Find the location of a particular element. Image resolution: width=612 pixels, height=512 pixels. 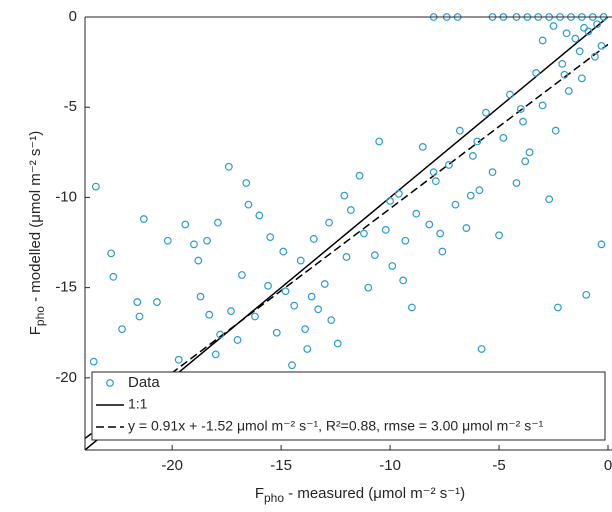

y-tick-label: -20 is located at coordinates (66, 377).